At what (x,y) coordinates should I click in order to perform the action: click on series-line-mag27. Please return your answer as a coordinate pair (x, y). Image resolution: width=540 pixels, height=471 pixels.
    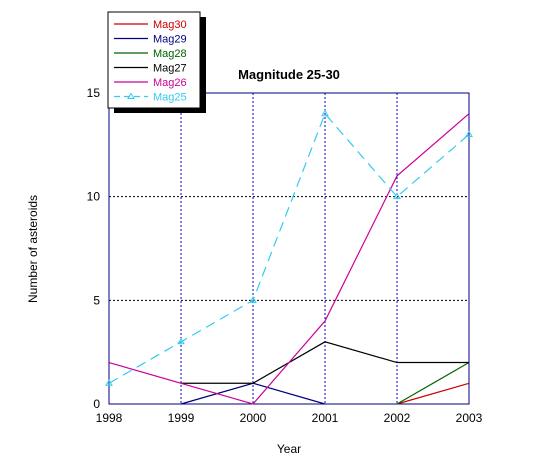
    Looking at the image, I should click on (325, 362).